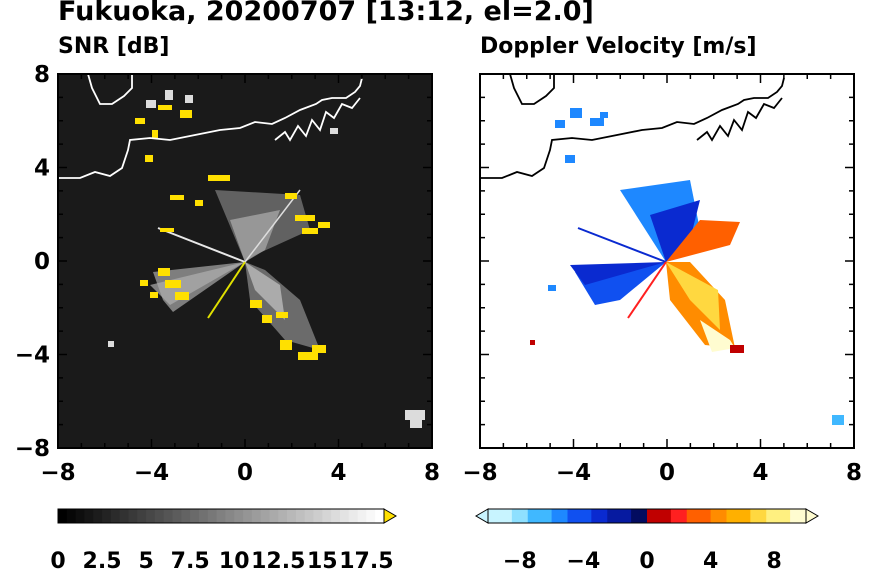  Describe the element at coordinates (618, 46) in the screenshot. I see `doppler-panel-title: Doppler Velocity [m/s]` at that location.